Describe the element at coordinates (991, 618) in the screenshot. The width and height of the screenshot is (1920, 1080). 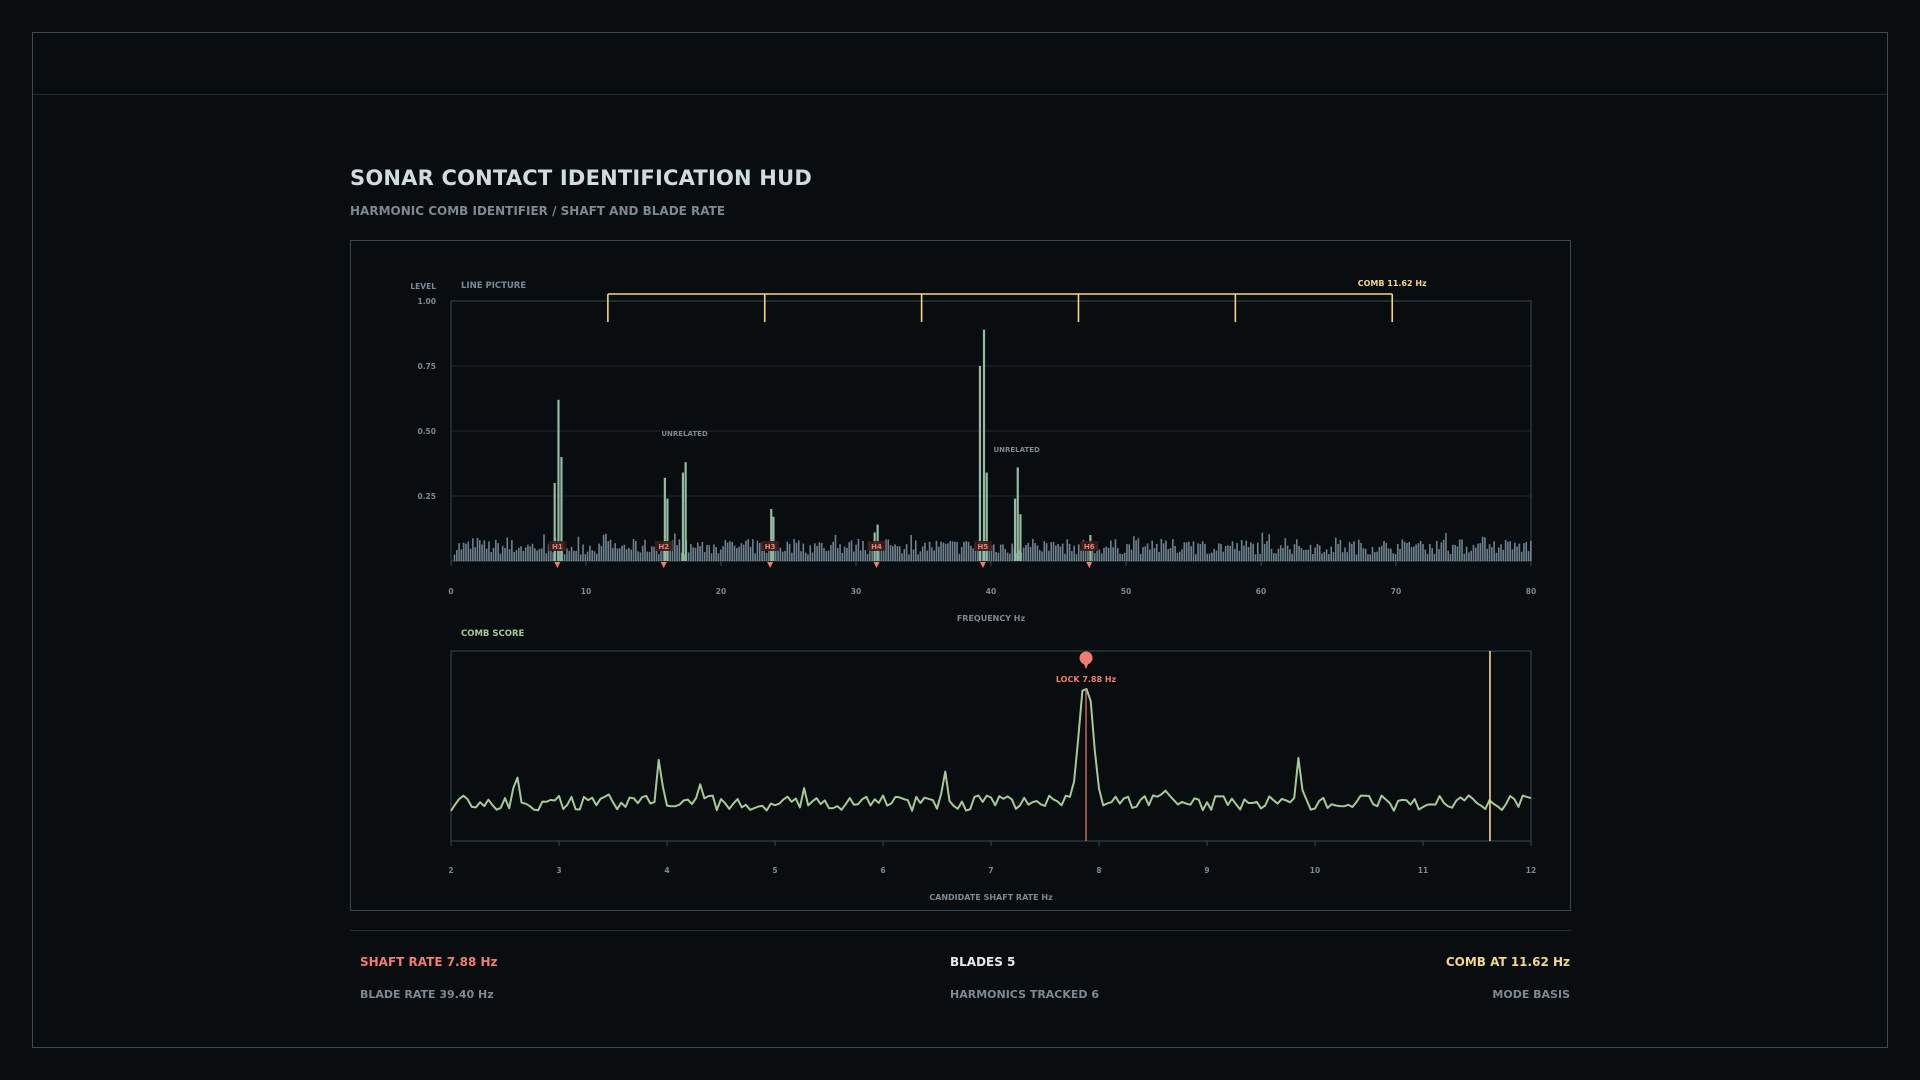
I see `x-axis-label: FREQUENCY Hz` at that location.